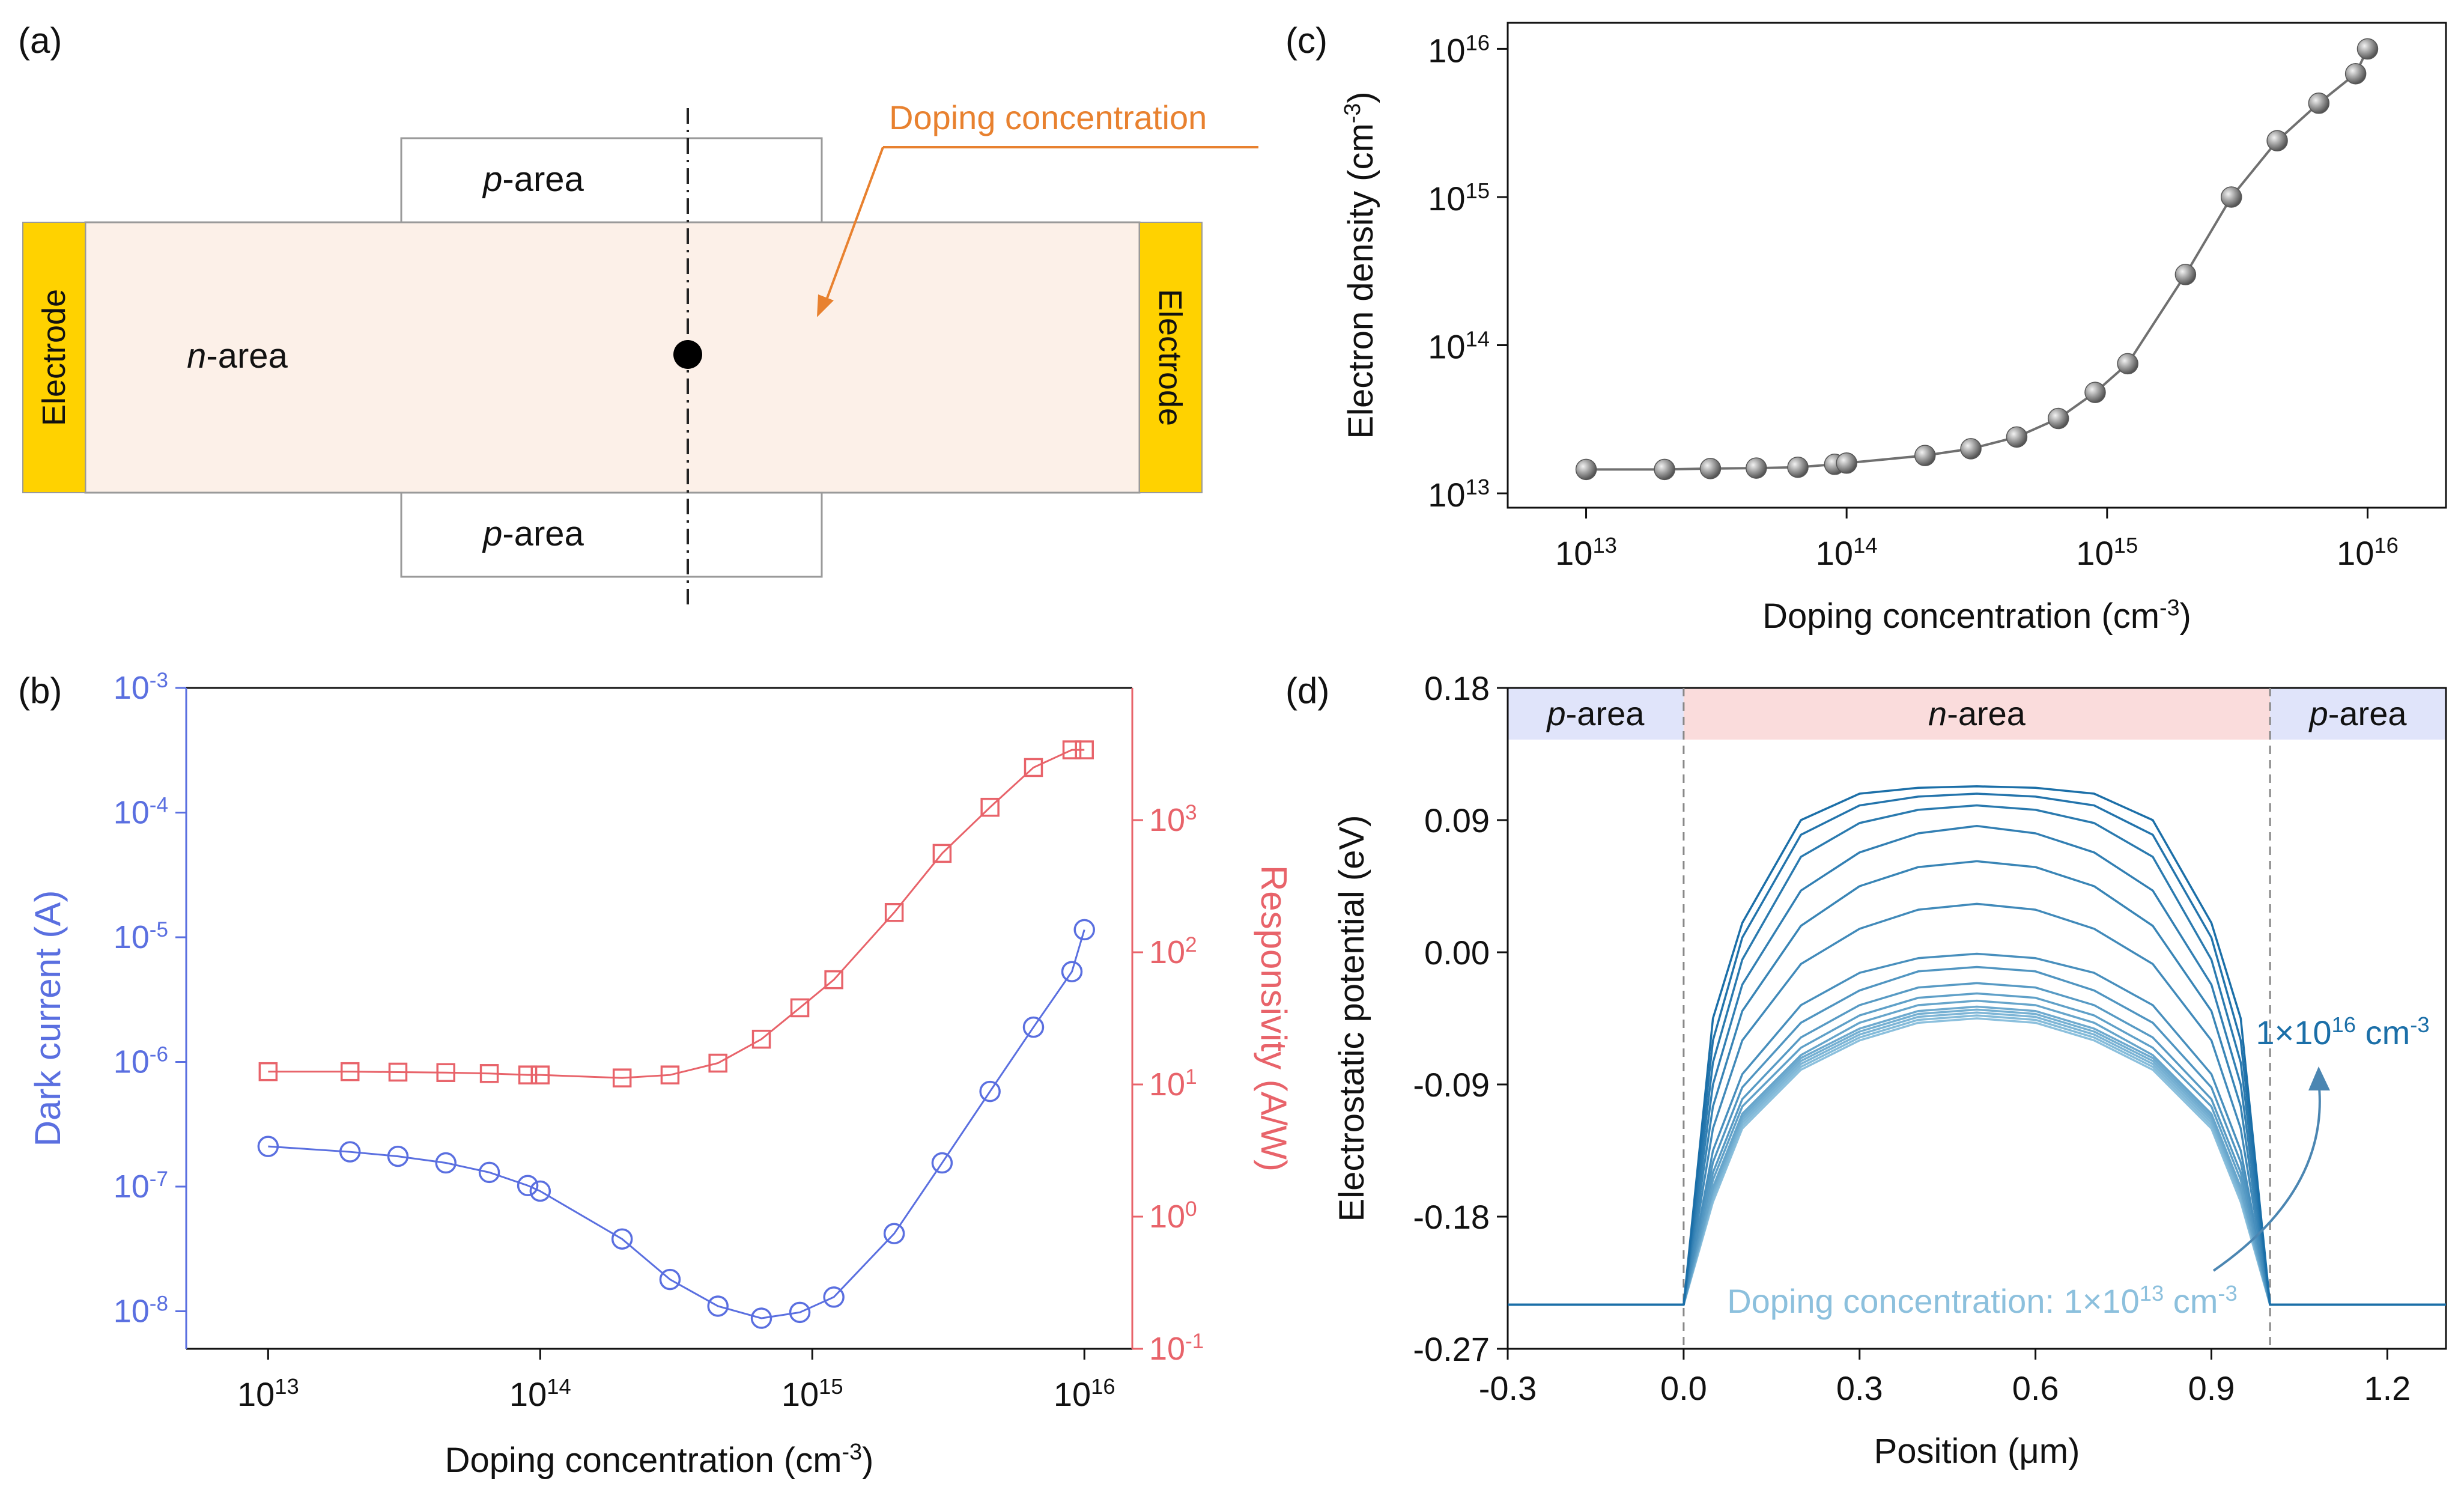  Describe the element at coordinates (1983, 1301) in the screenshot. I see `low-doping-label: Doping concentration: 1×1013 cm-3` at that location.